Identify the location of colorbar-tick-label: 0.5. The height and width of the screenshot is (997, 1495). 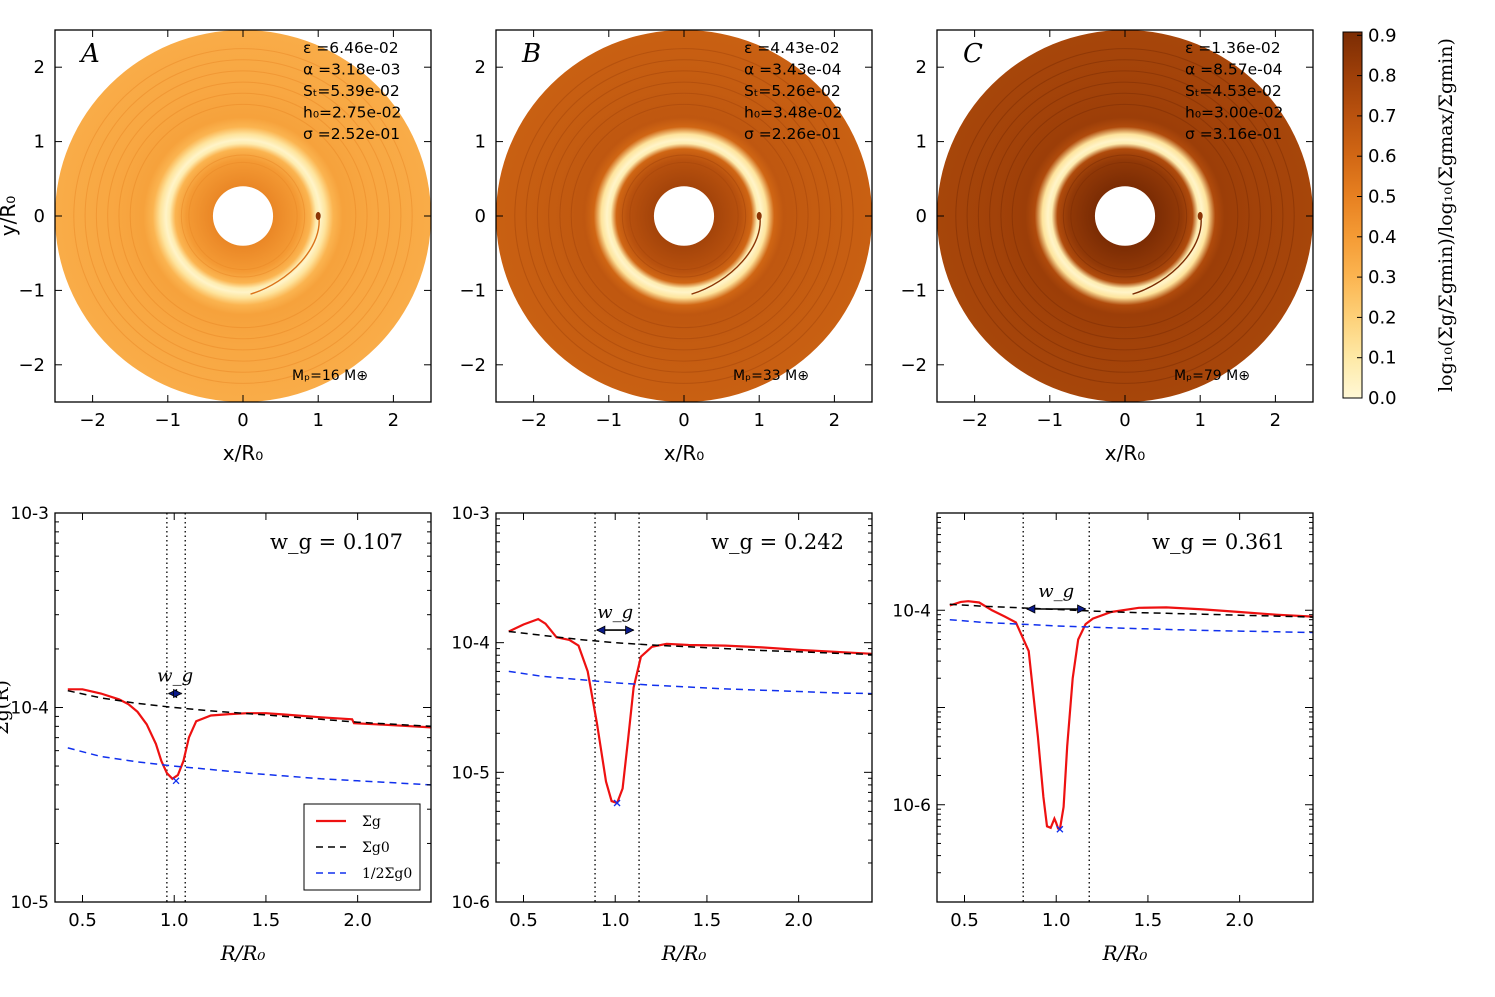
(1382, 197).